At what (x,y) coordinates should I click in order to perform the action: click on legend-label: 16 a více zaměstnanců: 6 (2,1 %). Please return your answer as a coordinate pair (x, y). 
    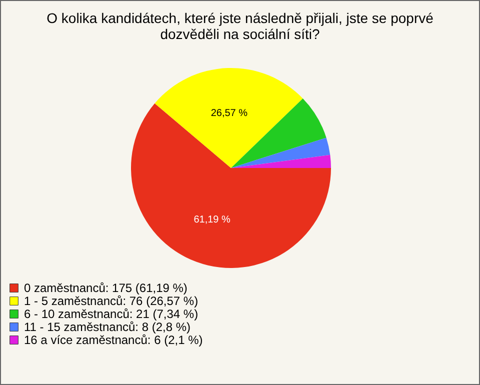
    Looking at the image, I should click on (113, 340).